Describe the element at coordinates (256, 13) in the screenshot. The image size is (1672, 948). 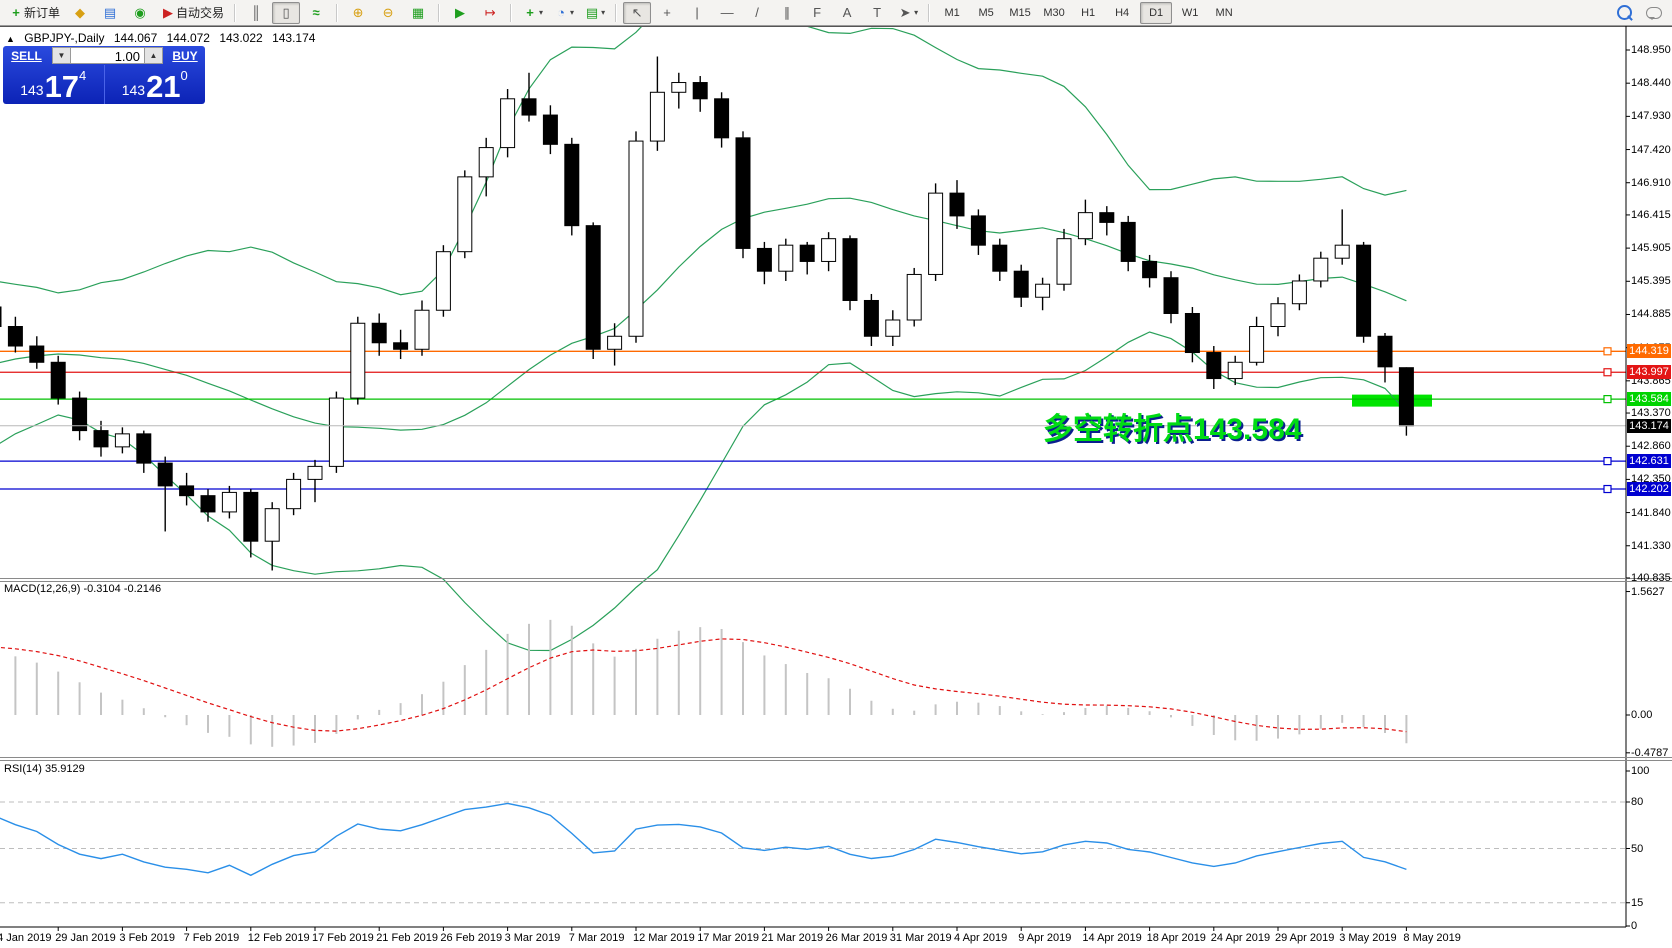
I see `bar-chart-button: ║` at that location.